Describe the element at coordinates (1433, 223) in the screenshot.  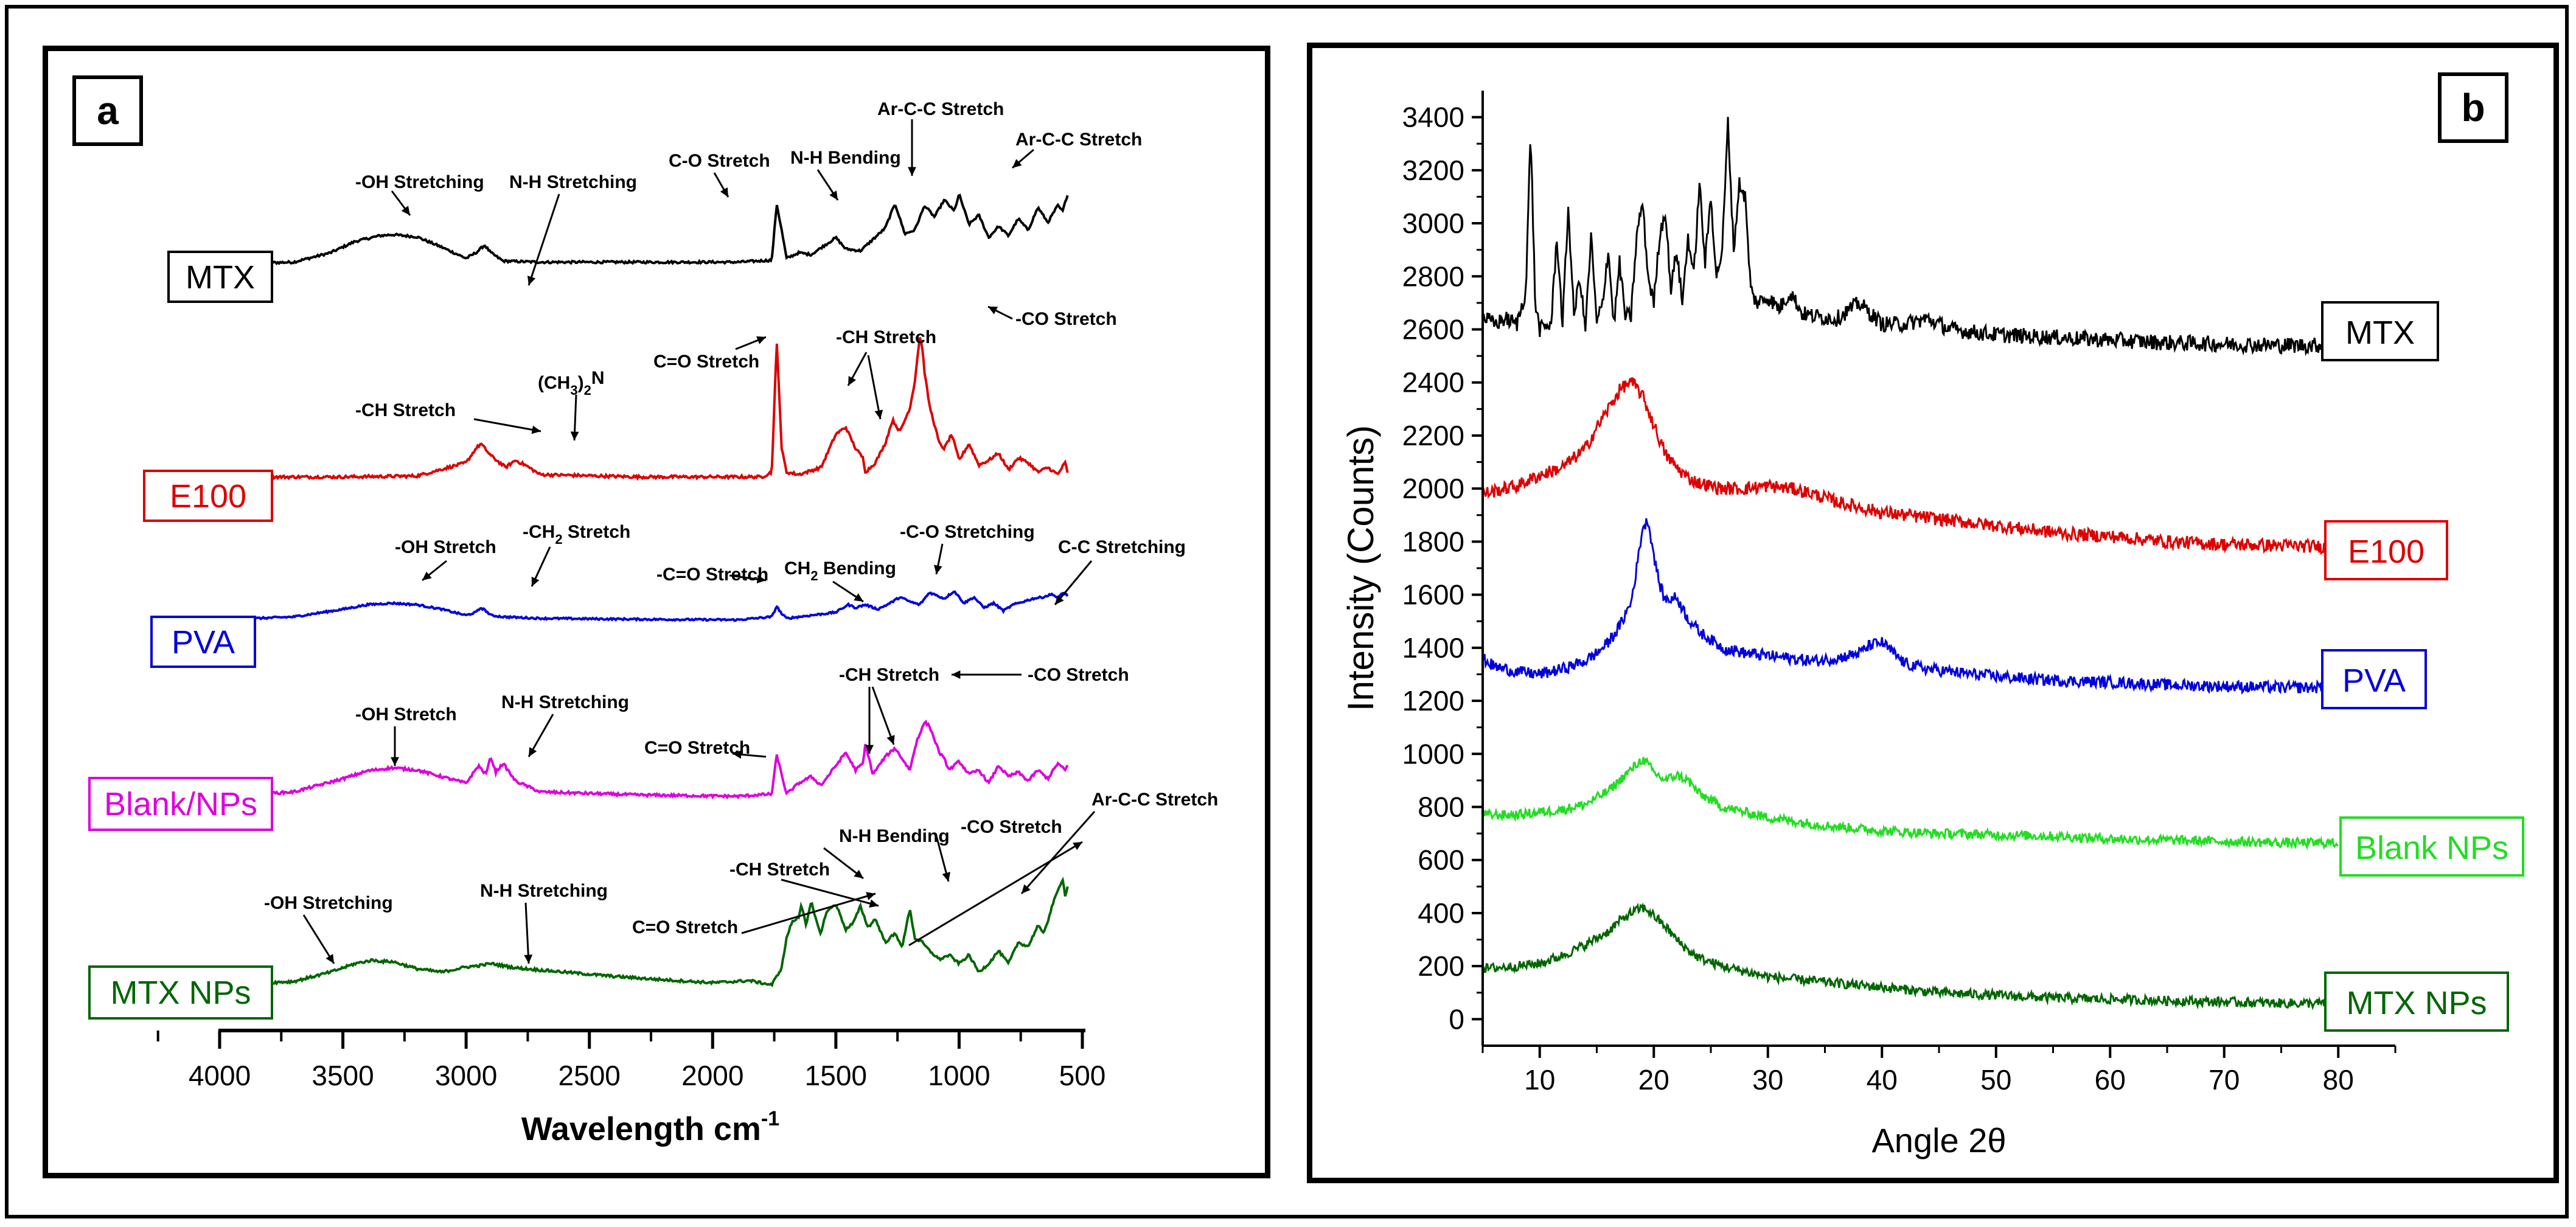
I see `xrd-y-tick-label: 3000` at that location.